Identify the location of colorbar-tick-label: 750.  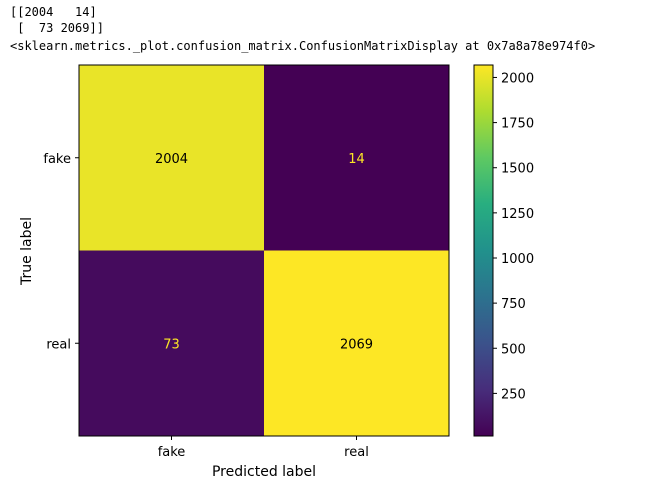
(513, 304).